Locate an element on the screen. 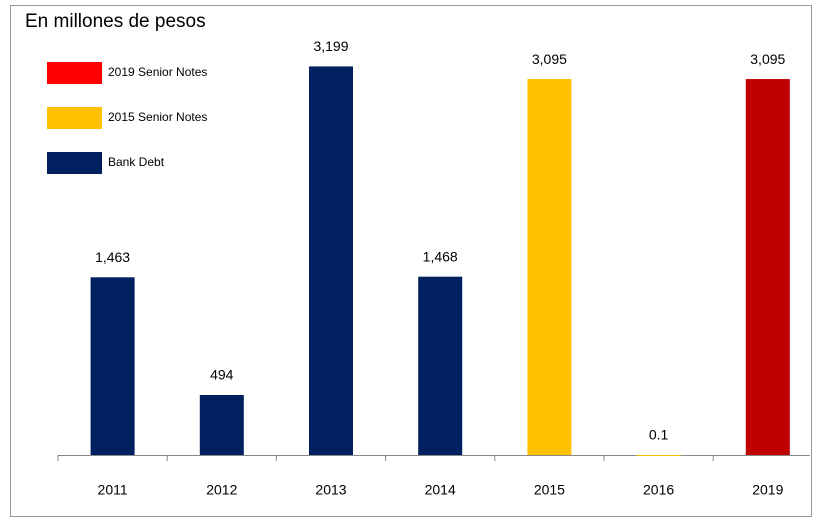  data-label: 0.1 is located at coordinates (659, 435).